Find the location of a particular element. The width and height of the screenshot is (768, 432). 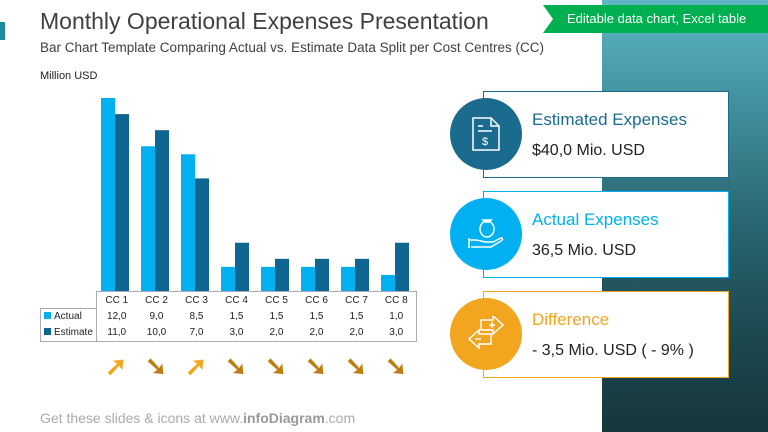

card-title: Actual Expenses is located at coordinates (595, 219).